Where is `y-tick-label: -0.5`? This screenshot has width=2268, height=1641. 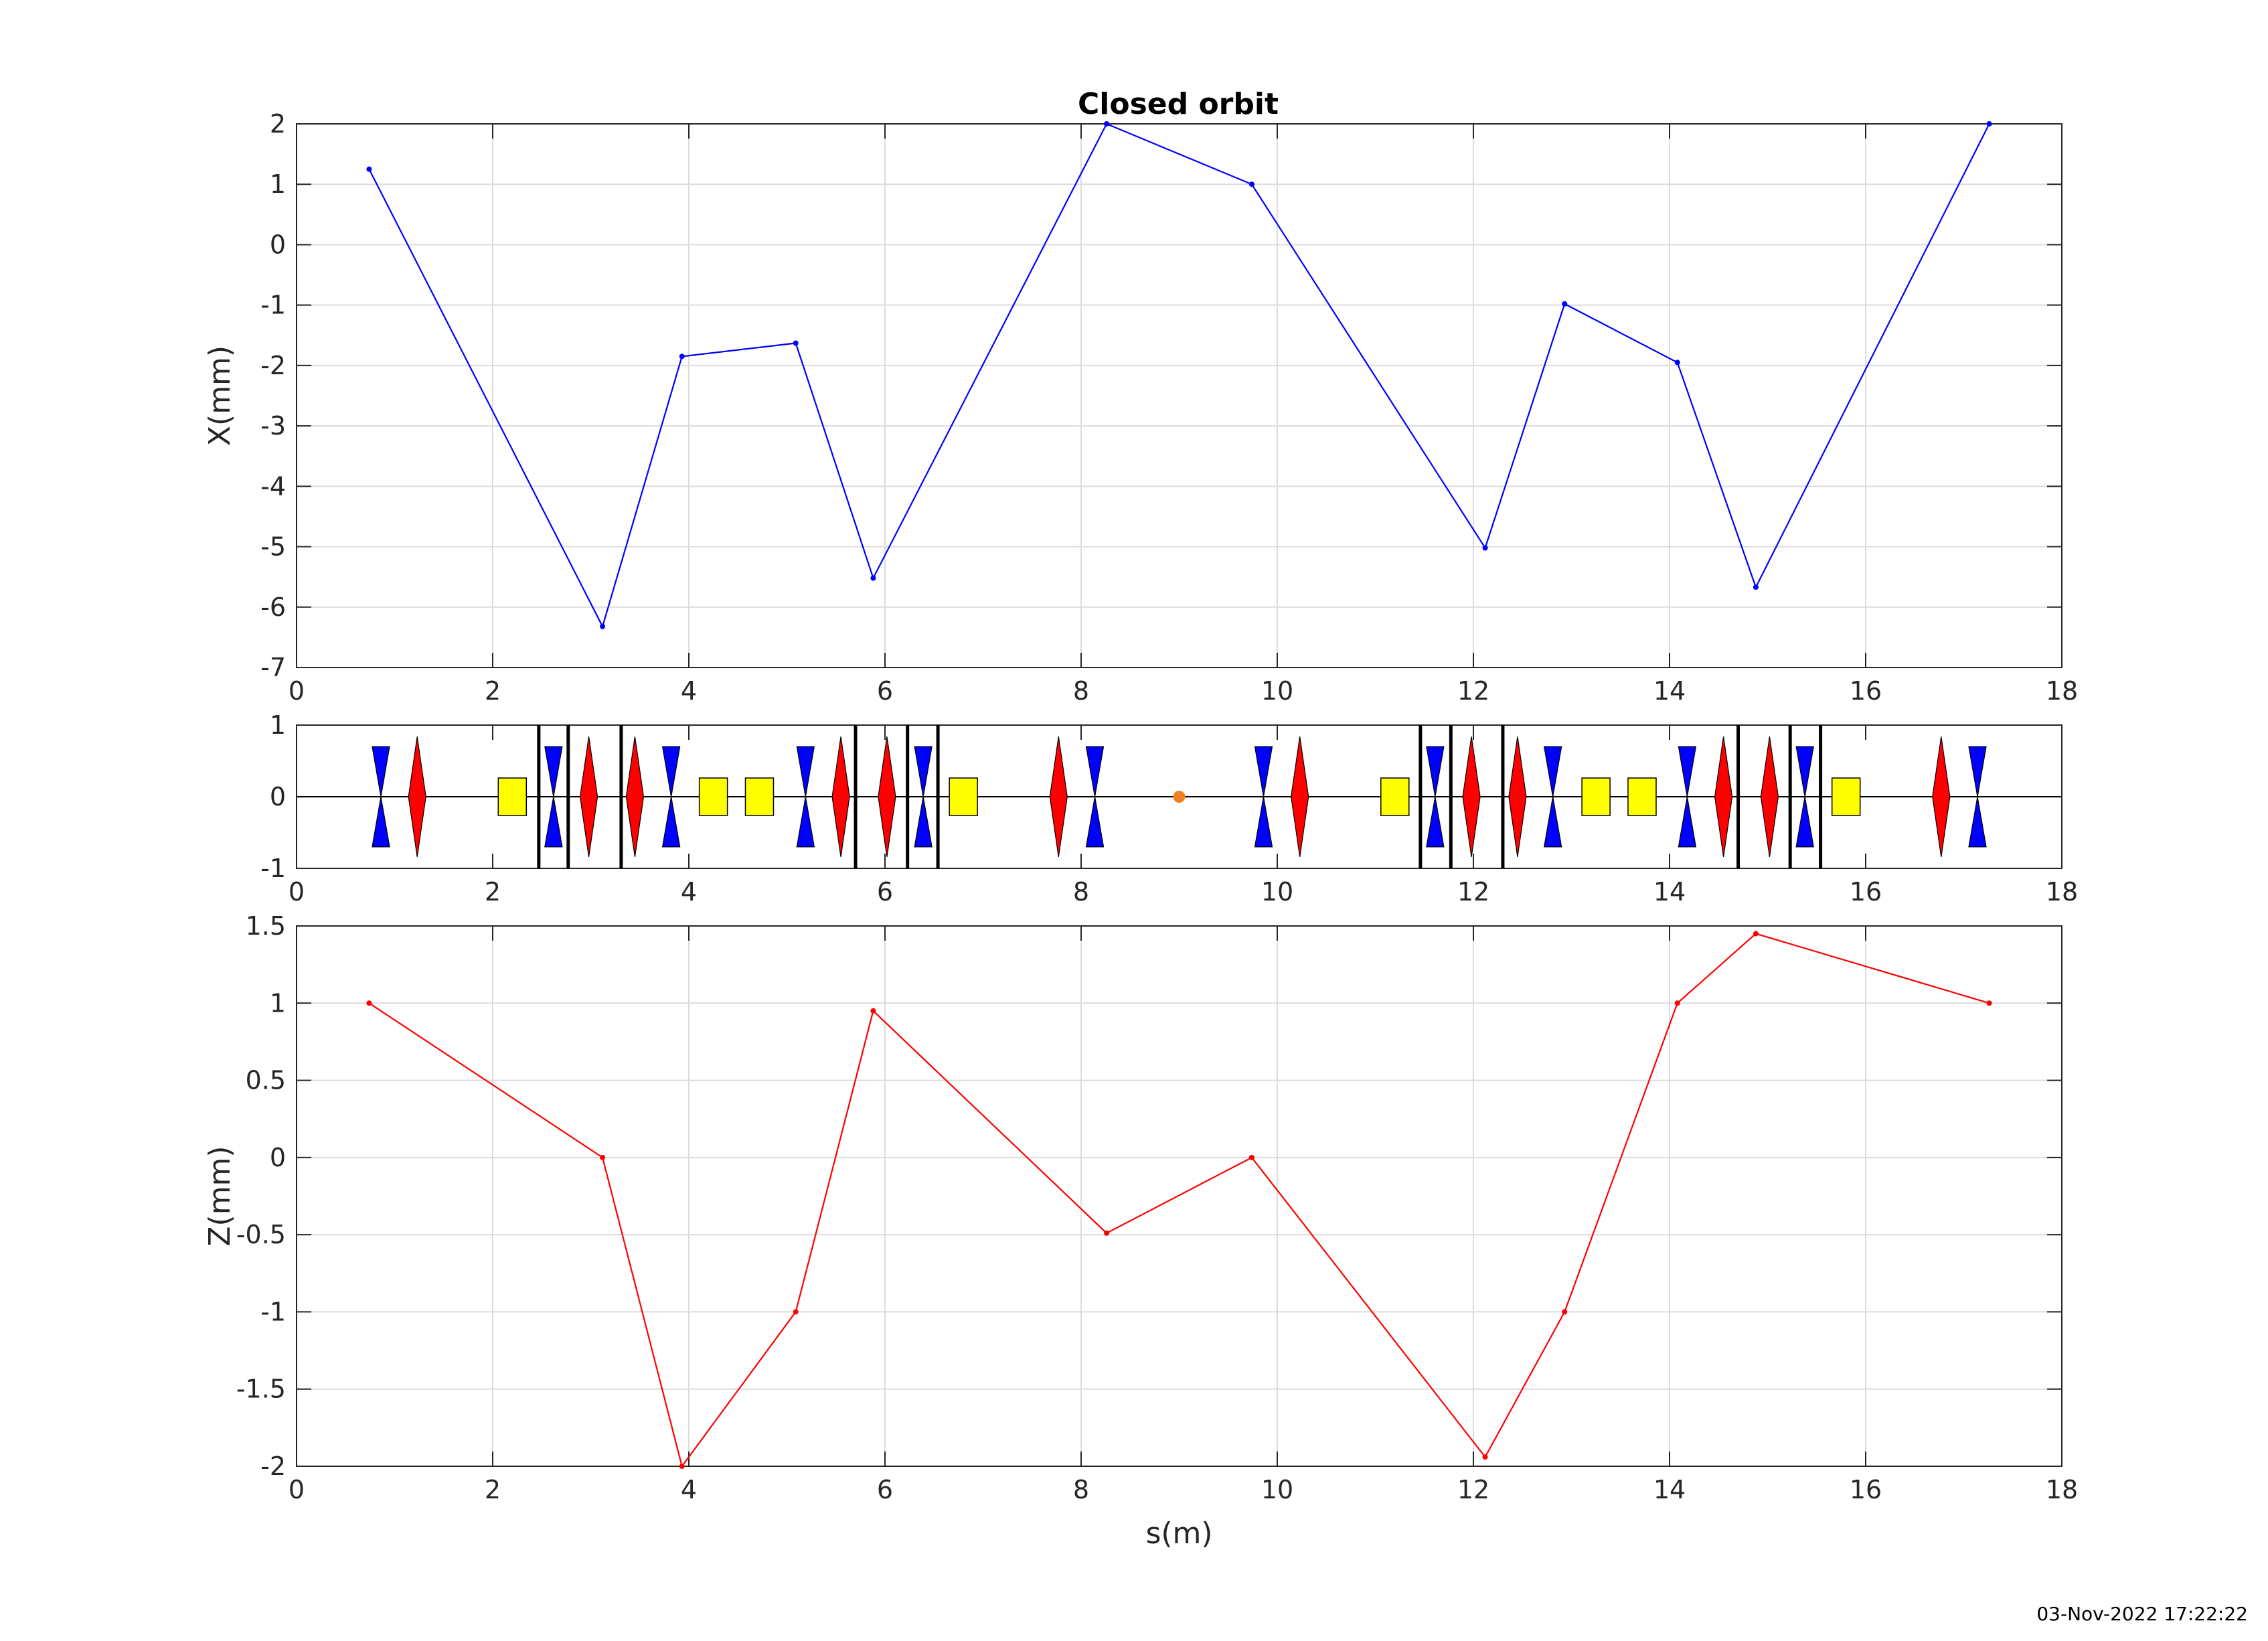 y-tick-label: -0.5 is located at coordinates (261, 1234).